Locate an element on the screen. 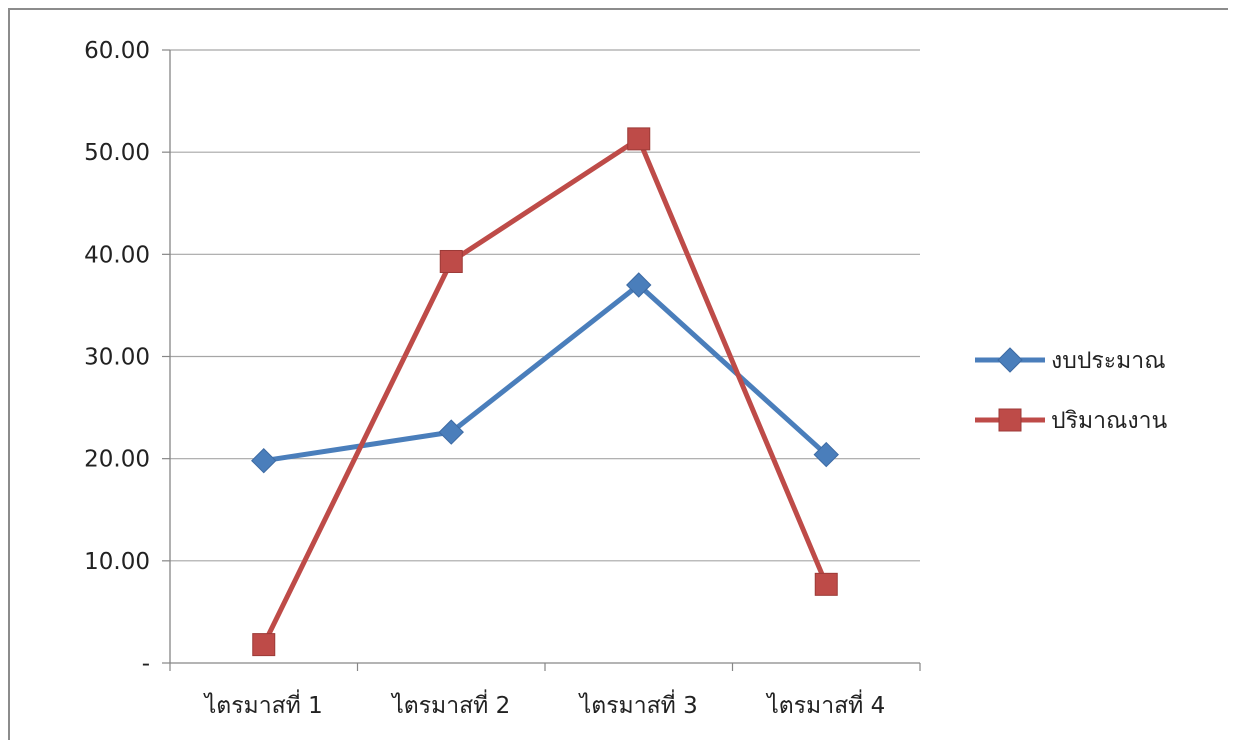 This screenshot has width=1234, height=750. x-tick-label: ไตรมาสที่ 3 is located at coordinates (638, 704).